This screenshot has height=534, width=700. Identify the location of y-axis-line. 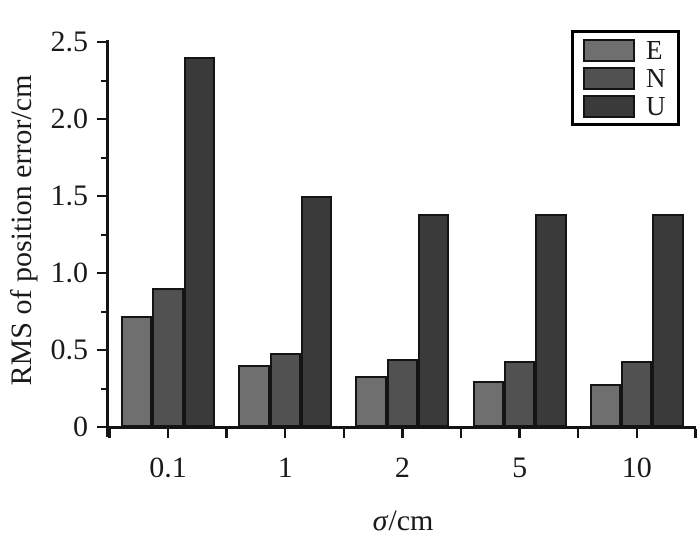
(107, 238).